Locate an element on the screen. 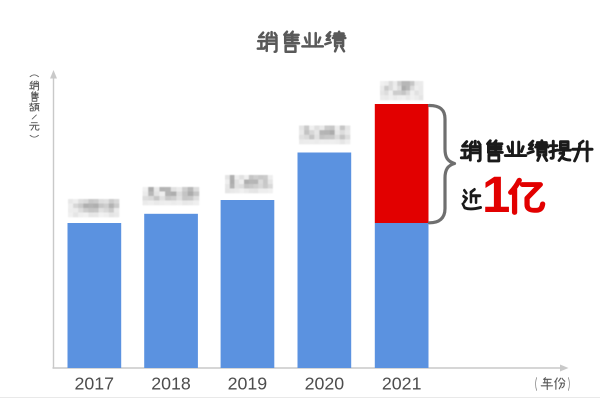 This screenshot has height=405, width=600. svg-text: 2020 is located at coordinates (325, 384).